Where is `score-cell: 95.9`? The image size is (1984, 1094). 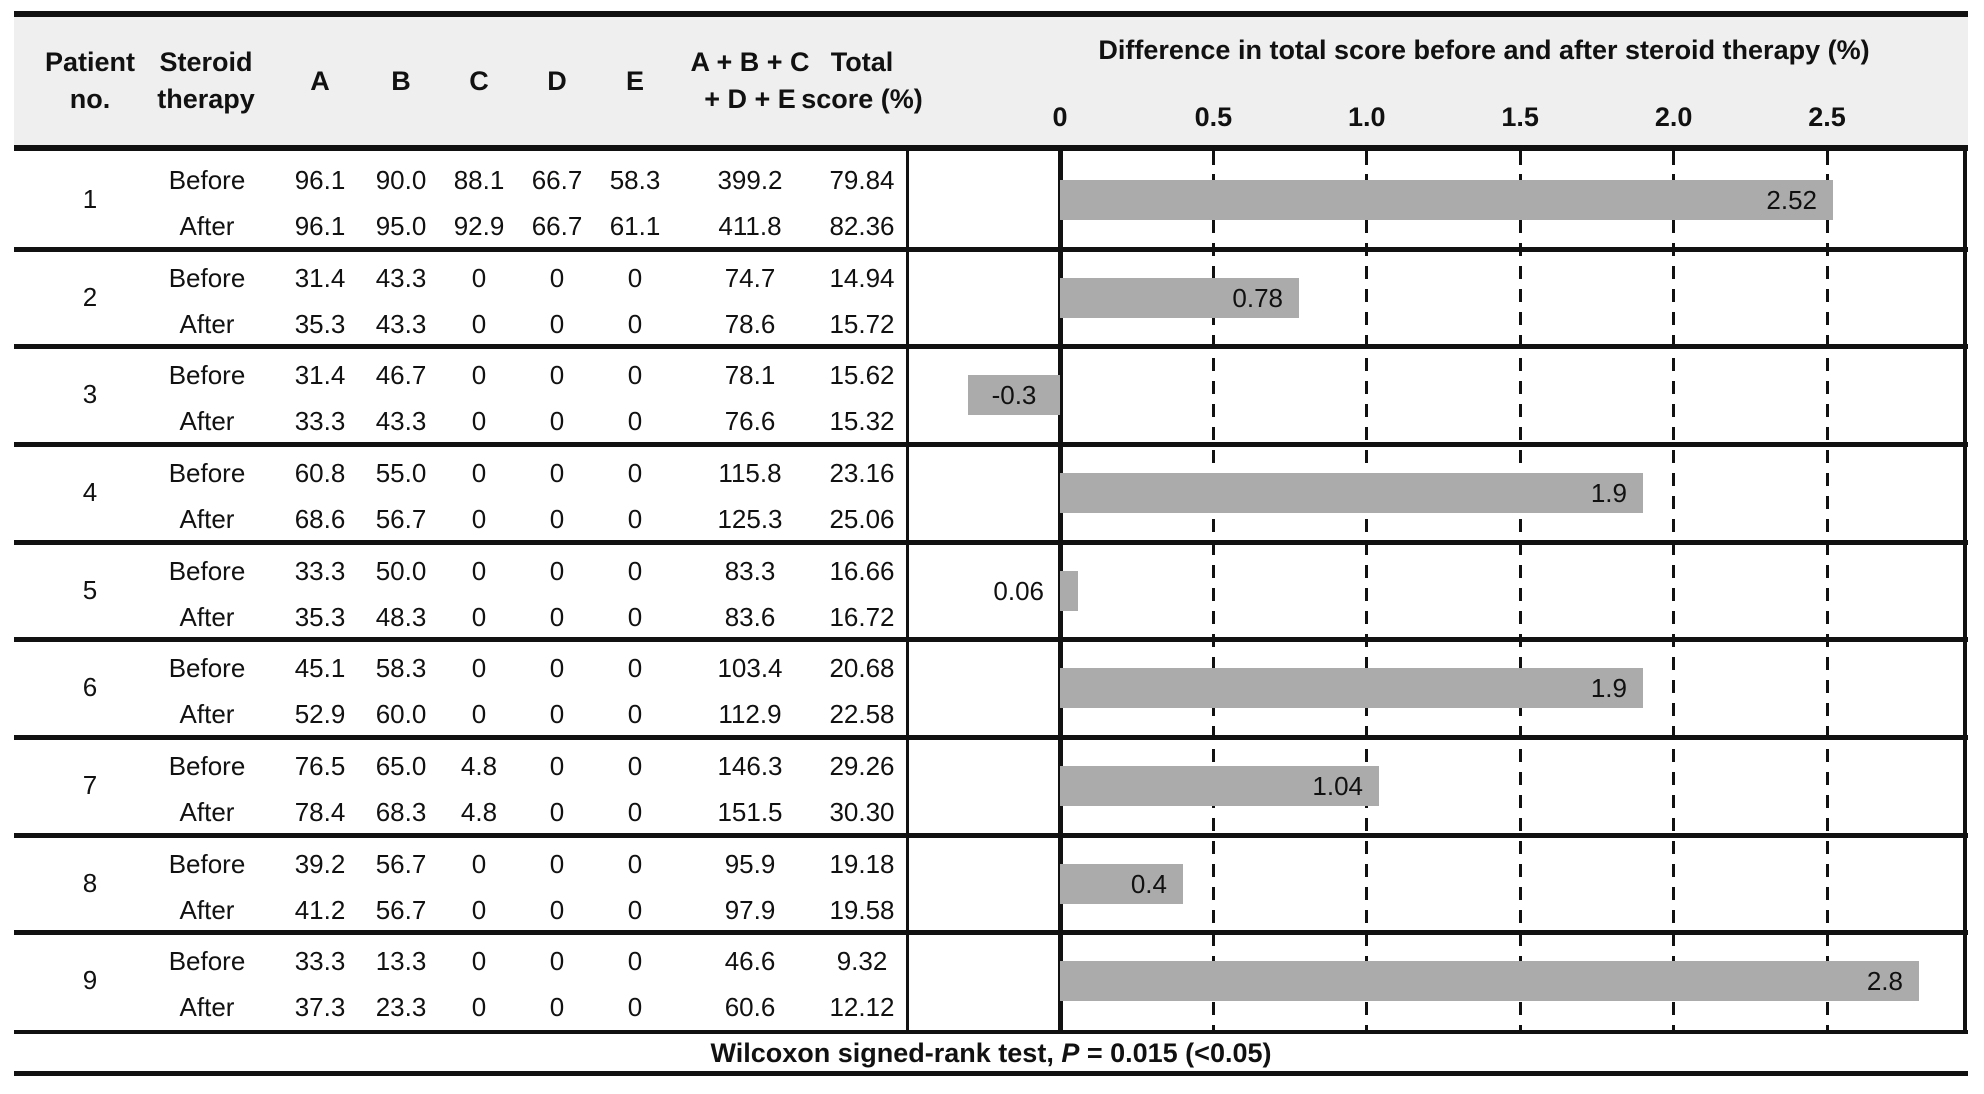
score-cell: 95.9 is located at coordinates (750, 864).